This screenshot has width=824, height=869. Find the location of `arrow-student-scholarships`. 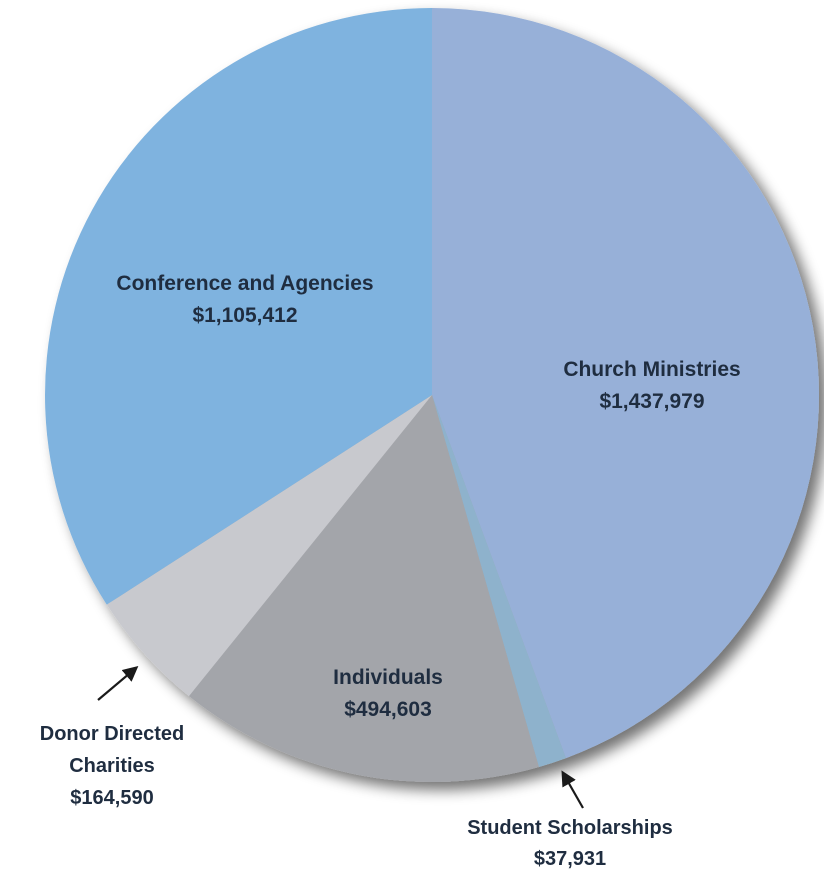

arrow-student-scholarships is located at coordinates (572, 789).